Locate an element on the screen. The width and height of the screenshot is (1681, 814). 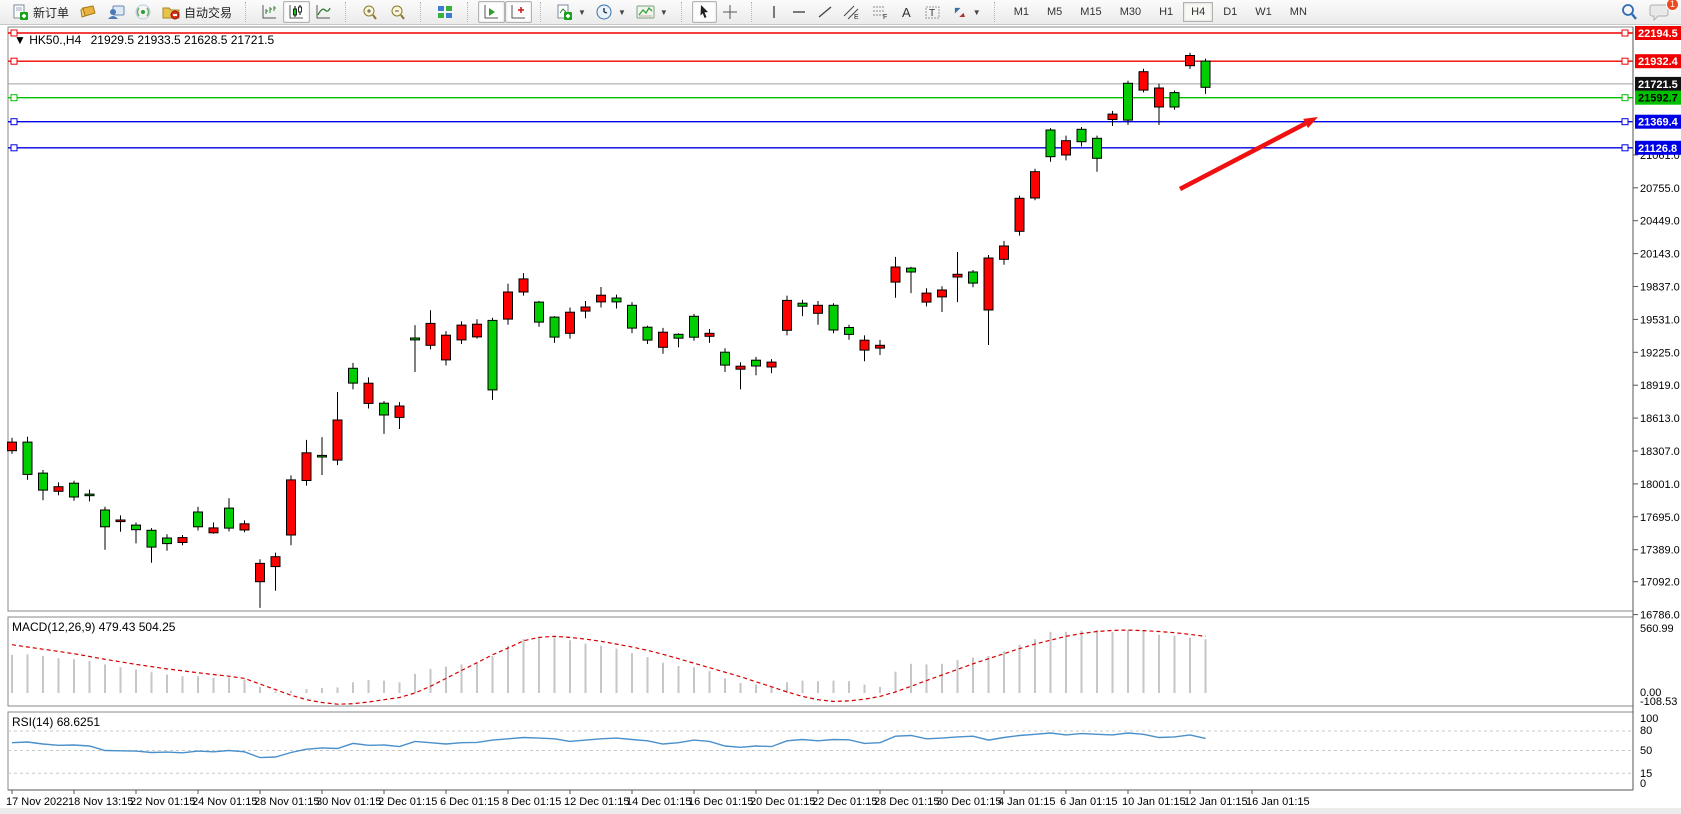
price-badge-label: 21721.5 is located at coordinates (1658, 85).